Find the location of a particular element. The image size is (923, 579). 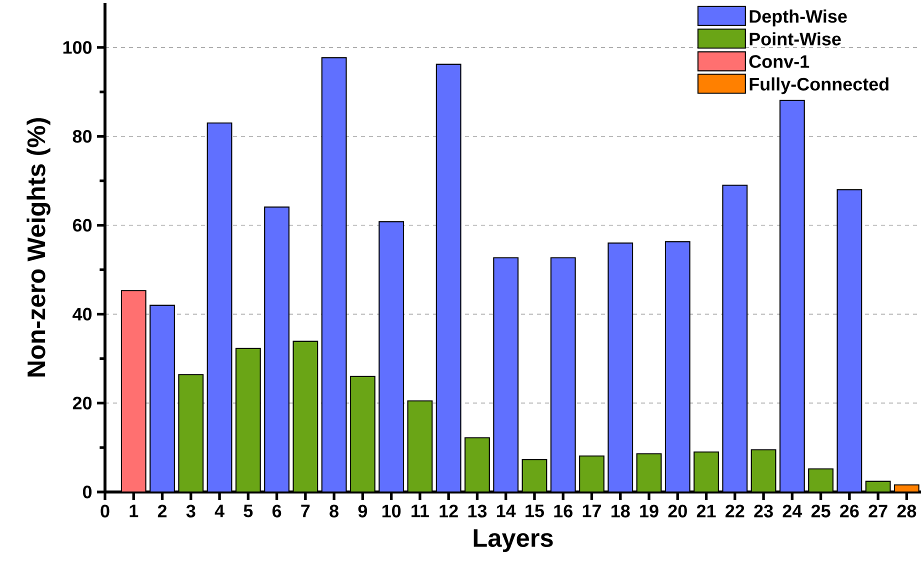

x-tick-label: 18 is located at coordinates (620, 511).